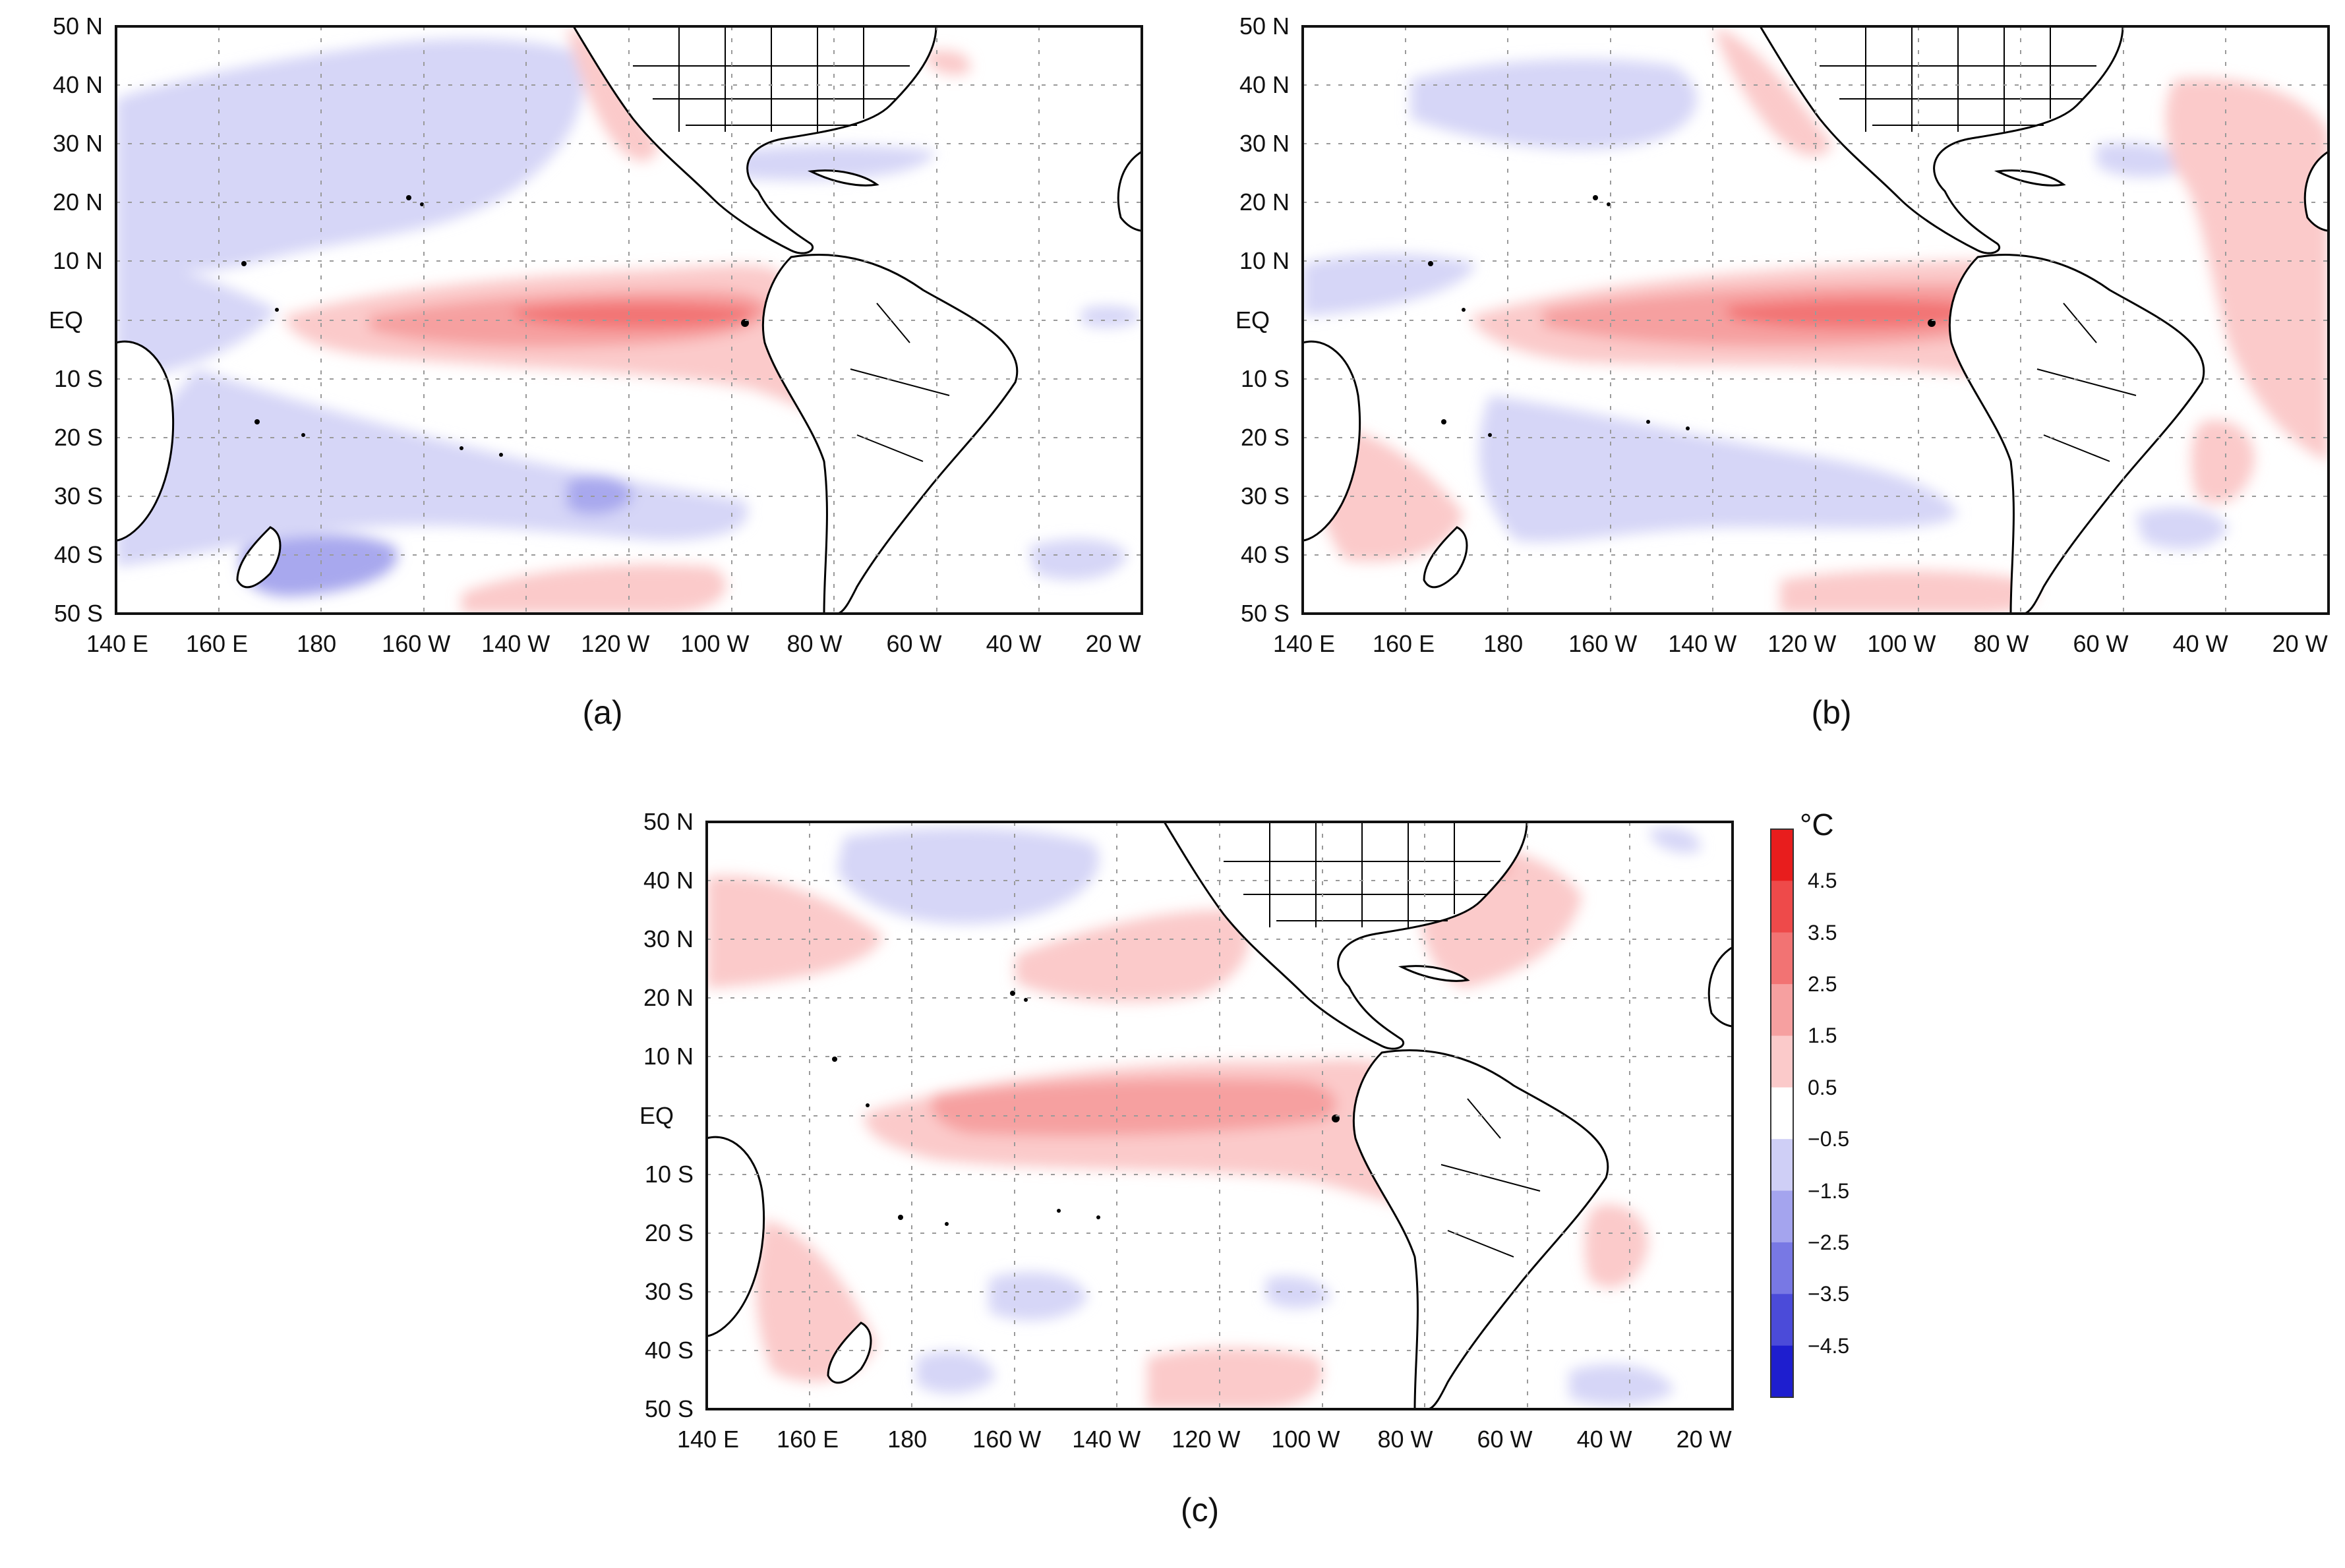 The height and width of the screenshot is (1568, 2345). What do you see at coordinates (1604, 1439) in the screenshot?
I see `panel-c-lon-label: 40 W` at bounding box center [1604, 1439].